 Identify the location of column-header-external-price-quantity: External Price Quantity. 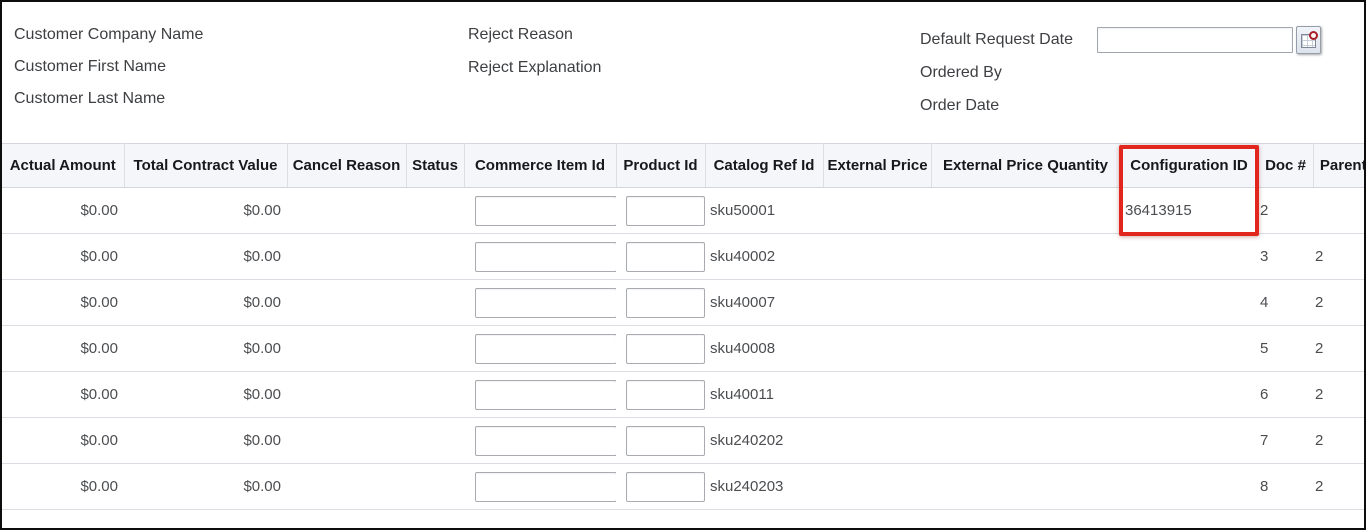
(1026, 165).